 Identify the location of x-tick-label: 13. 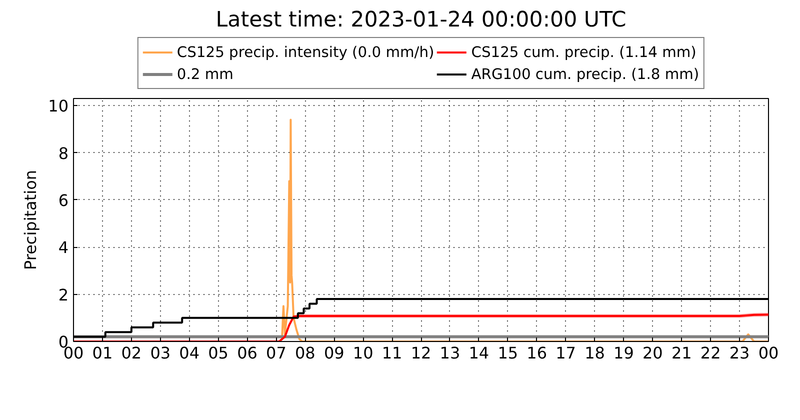
(450, 353).